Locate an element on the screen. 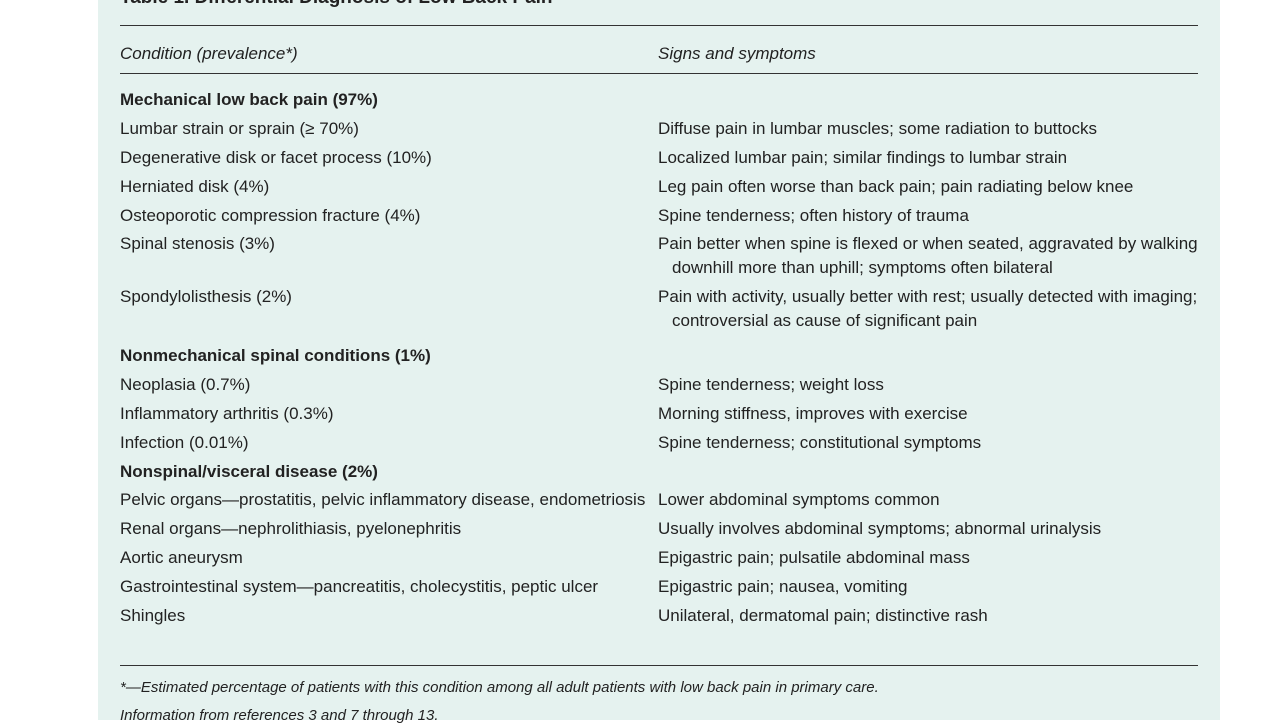 This screenshot has height=724, width=1280. condition-cell: Lumbar strain or sprain (≥ 70%) is located at coordinates (239, 129).